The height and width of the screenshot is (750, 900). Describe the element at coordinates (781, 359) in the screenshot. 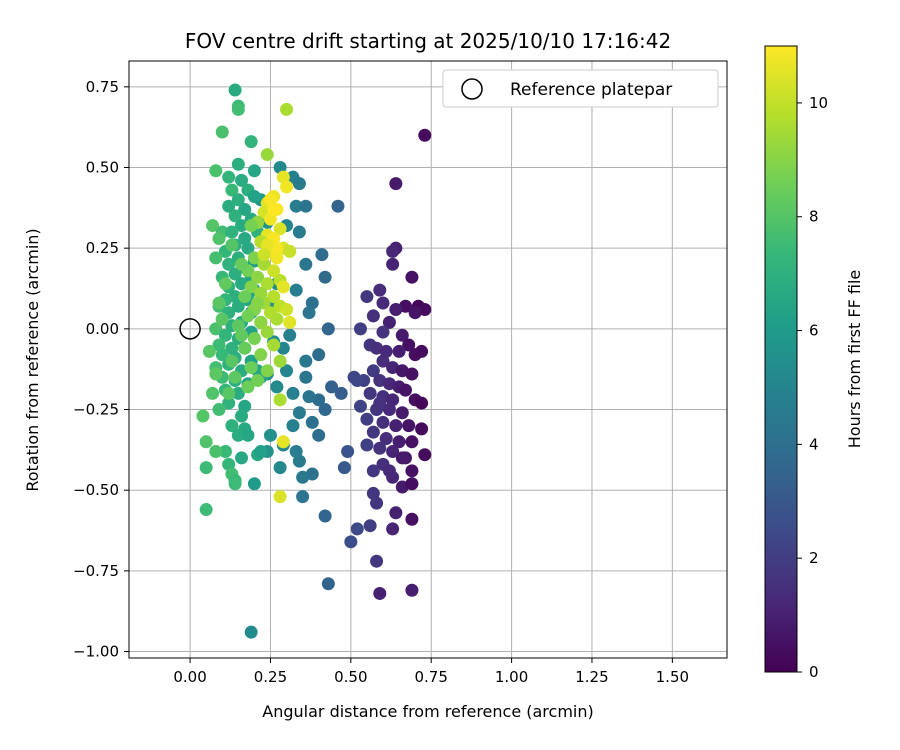

I see `colorbar-bar` at that location.